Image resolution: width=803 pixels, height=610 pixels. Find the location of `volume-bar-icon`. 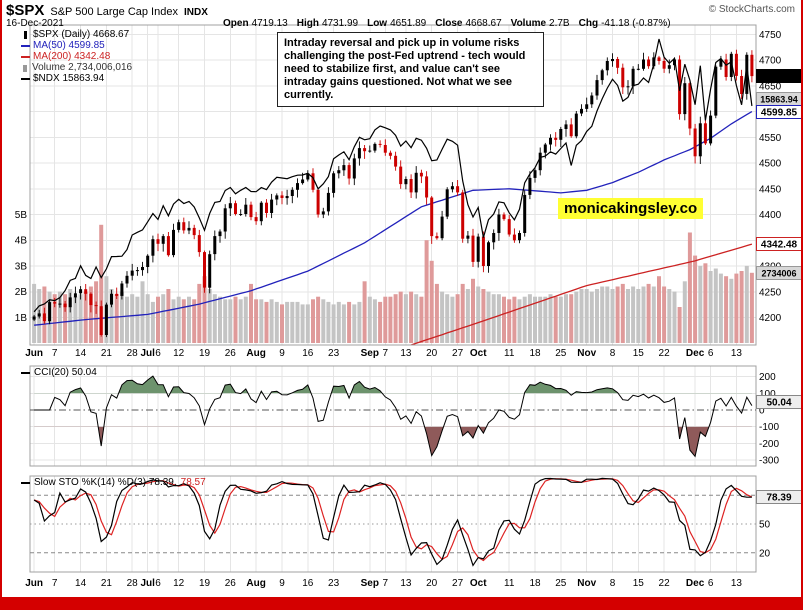

volume-bar-icon is located at coordinates (25, 68).